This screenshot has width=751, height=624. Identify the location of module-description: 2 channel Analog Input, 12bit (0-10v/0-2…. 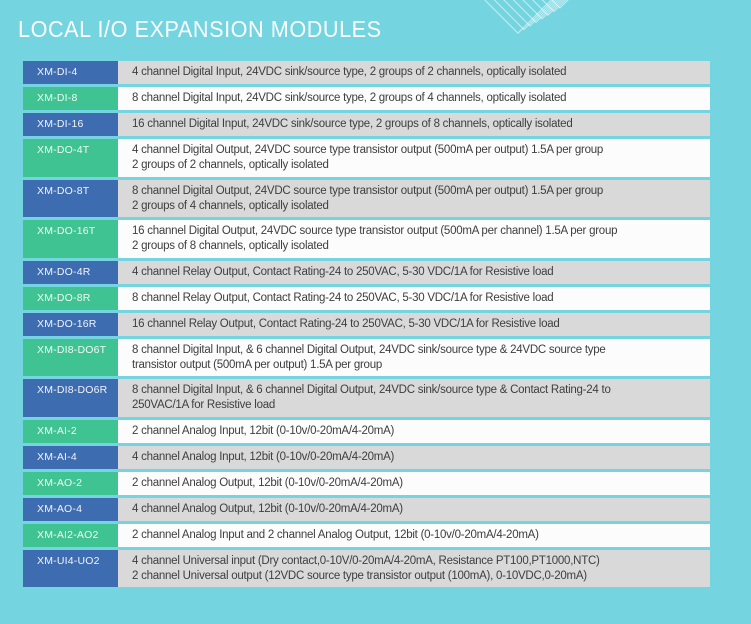
(414, 431).